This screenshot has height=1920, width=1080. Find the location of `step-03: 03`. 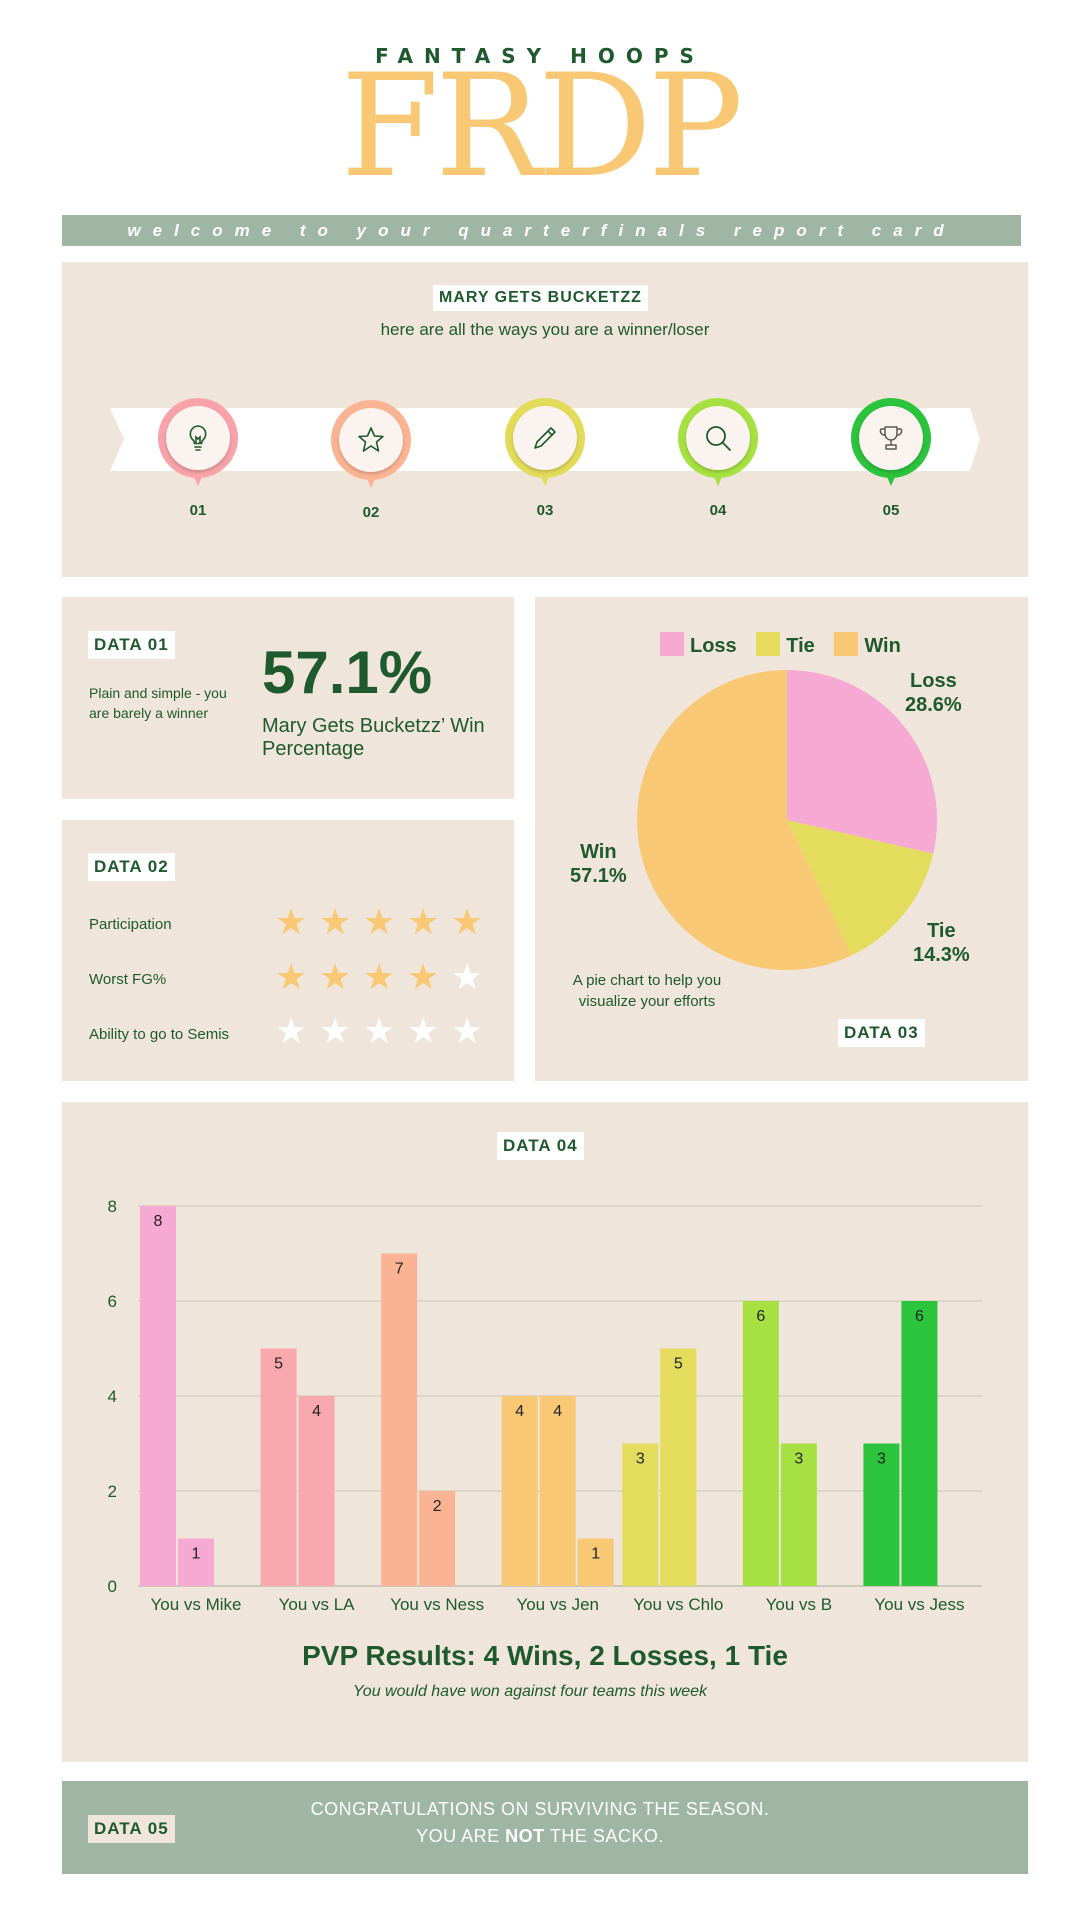

step-03: 03 is located at coordinates (545, 458).